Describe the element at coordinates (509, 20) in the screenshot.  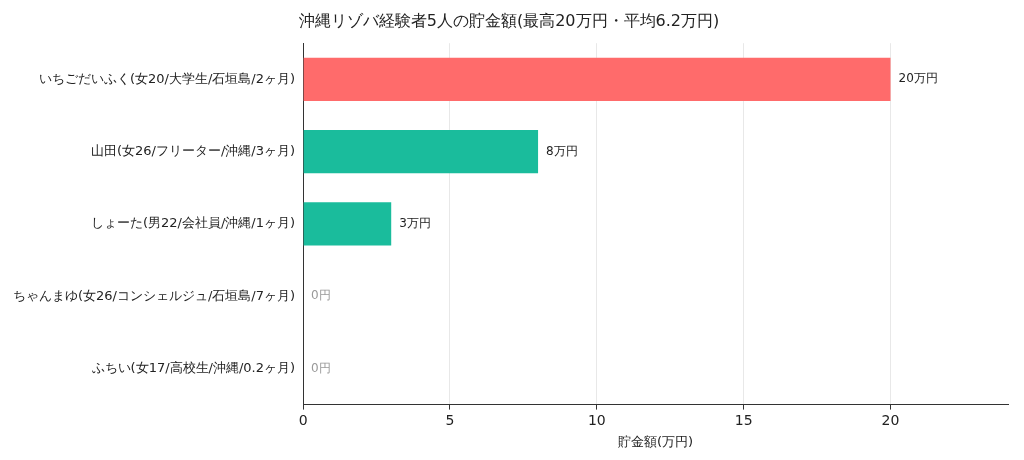
I see `chart-title: 沖縄リゾバ経験者5人の貯金額(最高20万円・平均6.2万円)` at that location.